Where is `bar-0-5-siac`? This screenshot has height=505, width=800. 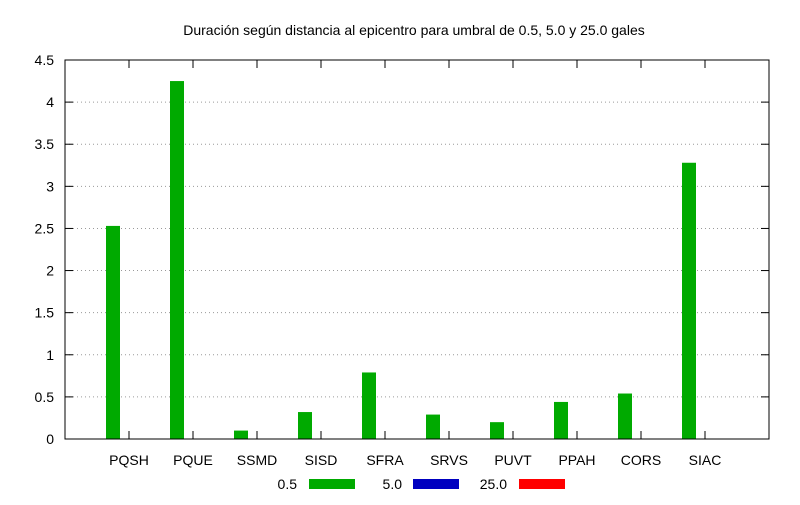 bar-0-5-siac is located at coordinates (689, 301).